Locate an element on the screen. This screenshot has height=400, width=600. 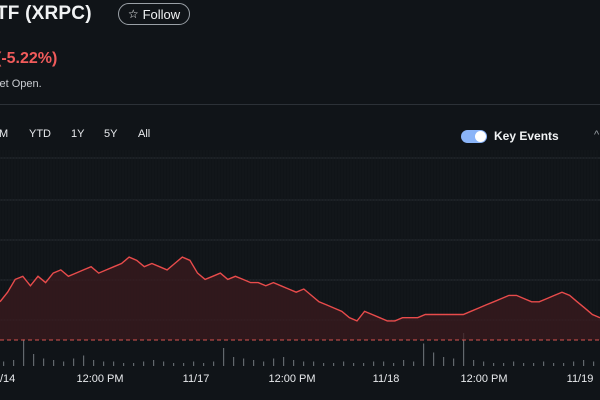
key-events-label: Key Events is located at coordinates (526, 136).